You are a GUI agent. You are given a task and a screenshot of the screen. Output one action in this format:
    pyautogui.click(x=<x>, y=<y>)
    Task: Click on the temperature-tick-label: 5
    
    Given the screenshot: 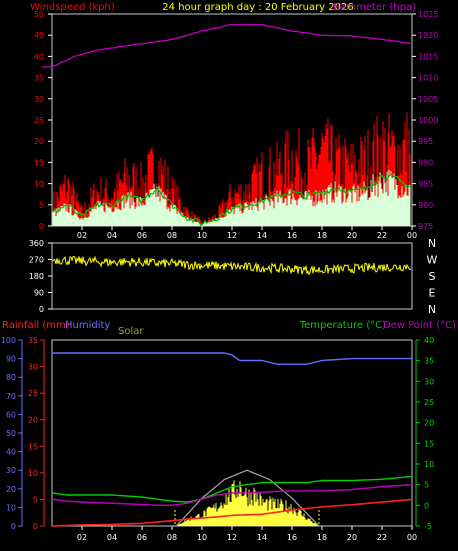 What is the action you would take?
    pyautogui.click(x=426, y=485)
    